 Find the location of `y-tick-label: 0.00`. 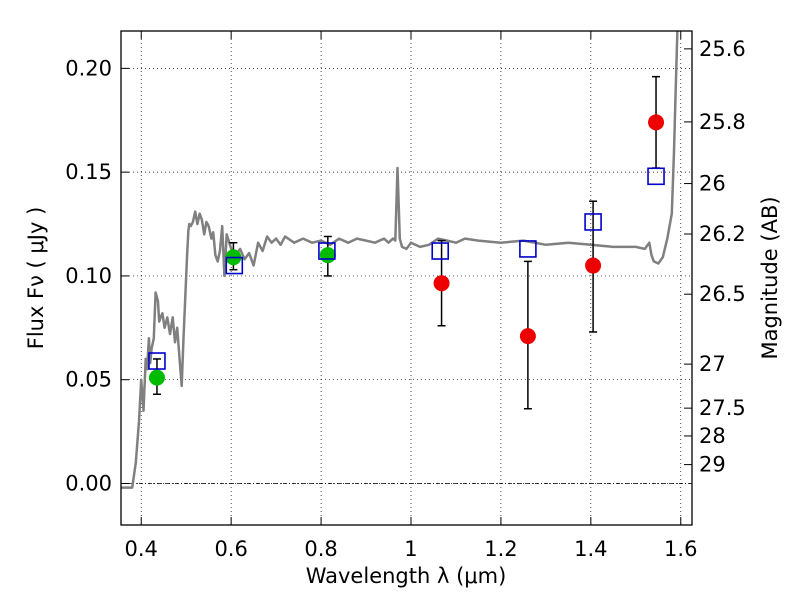

y-tick-label: 0.00 is located at coordinates (88, 483).